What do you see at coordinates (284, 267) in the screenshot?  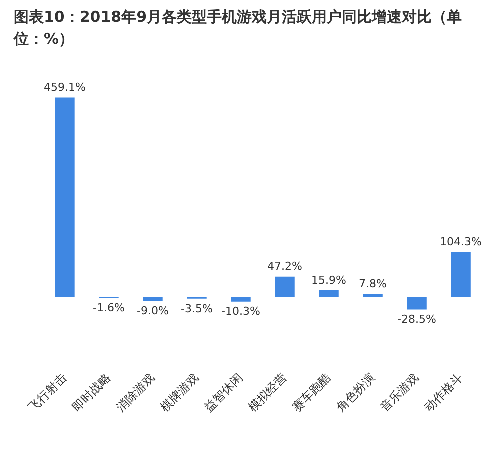 I see `data-label: 47.2%` at bounding box center [284, 267].